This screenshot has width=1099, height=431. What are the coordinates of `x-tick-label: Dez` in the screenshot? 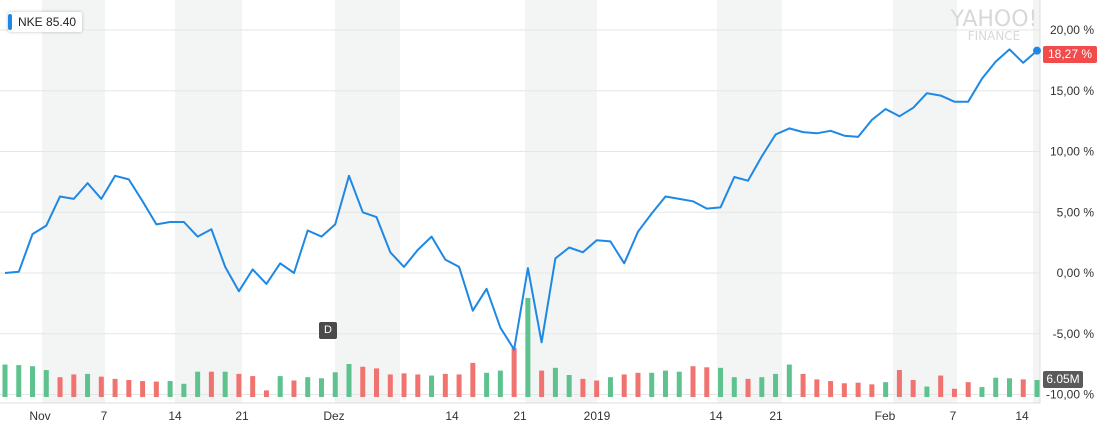 It's located at (333, 416).